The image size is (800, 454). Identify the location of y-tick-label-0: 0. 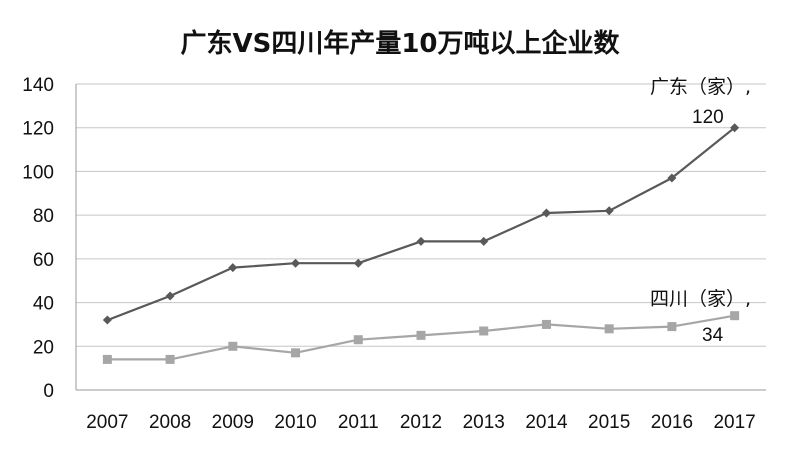
(48, 391).